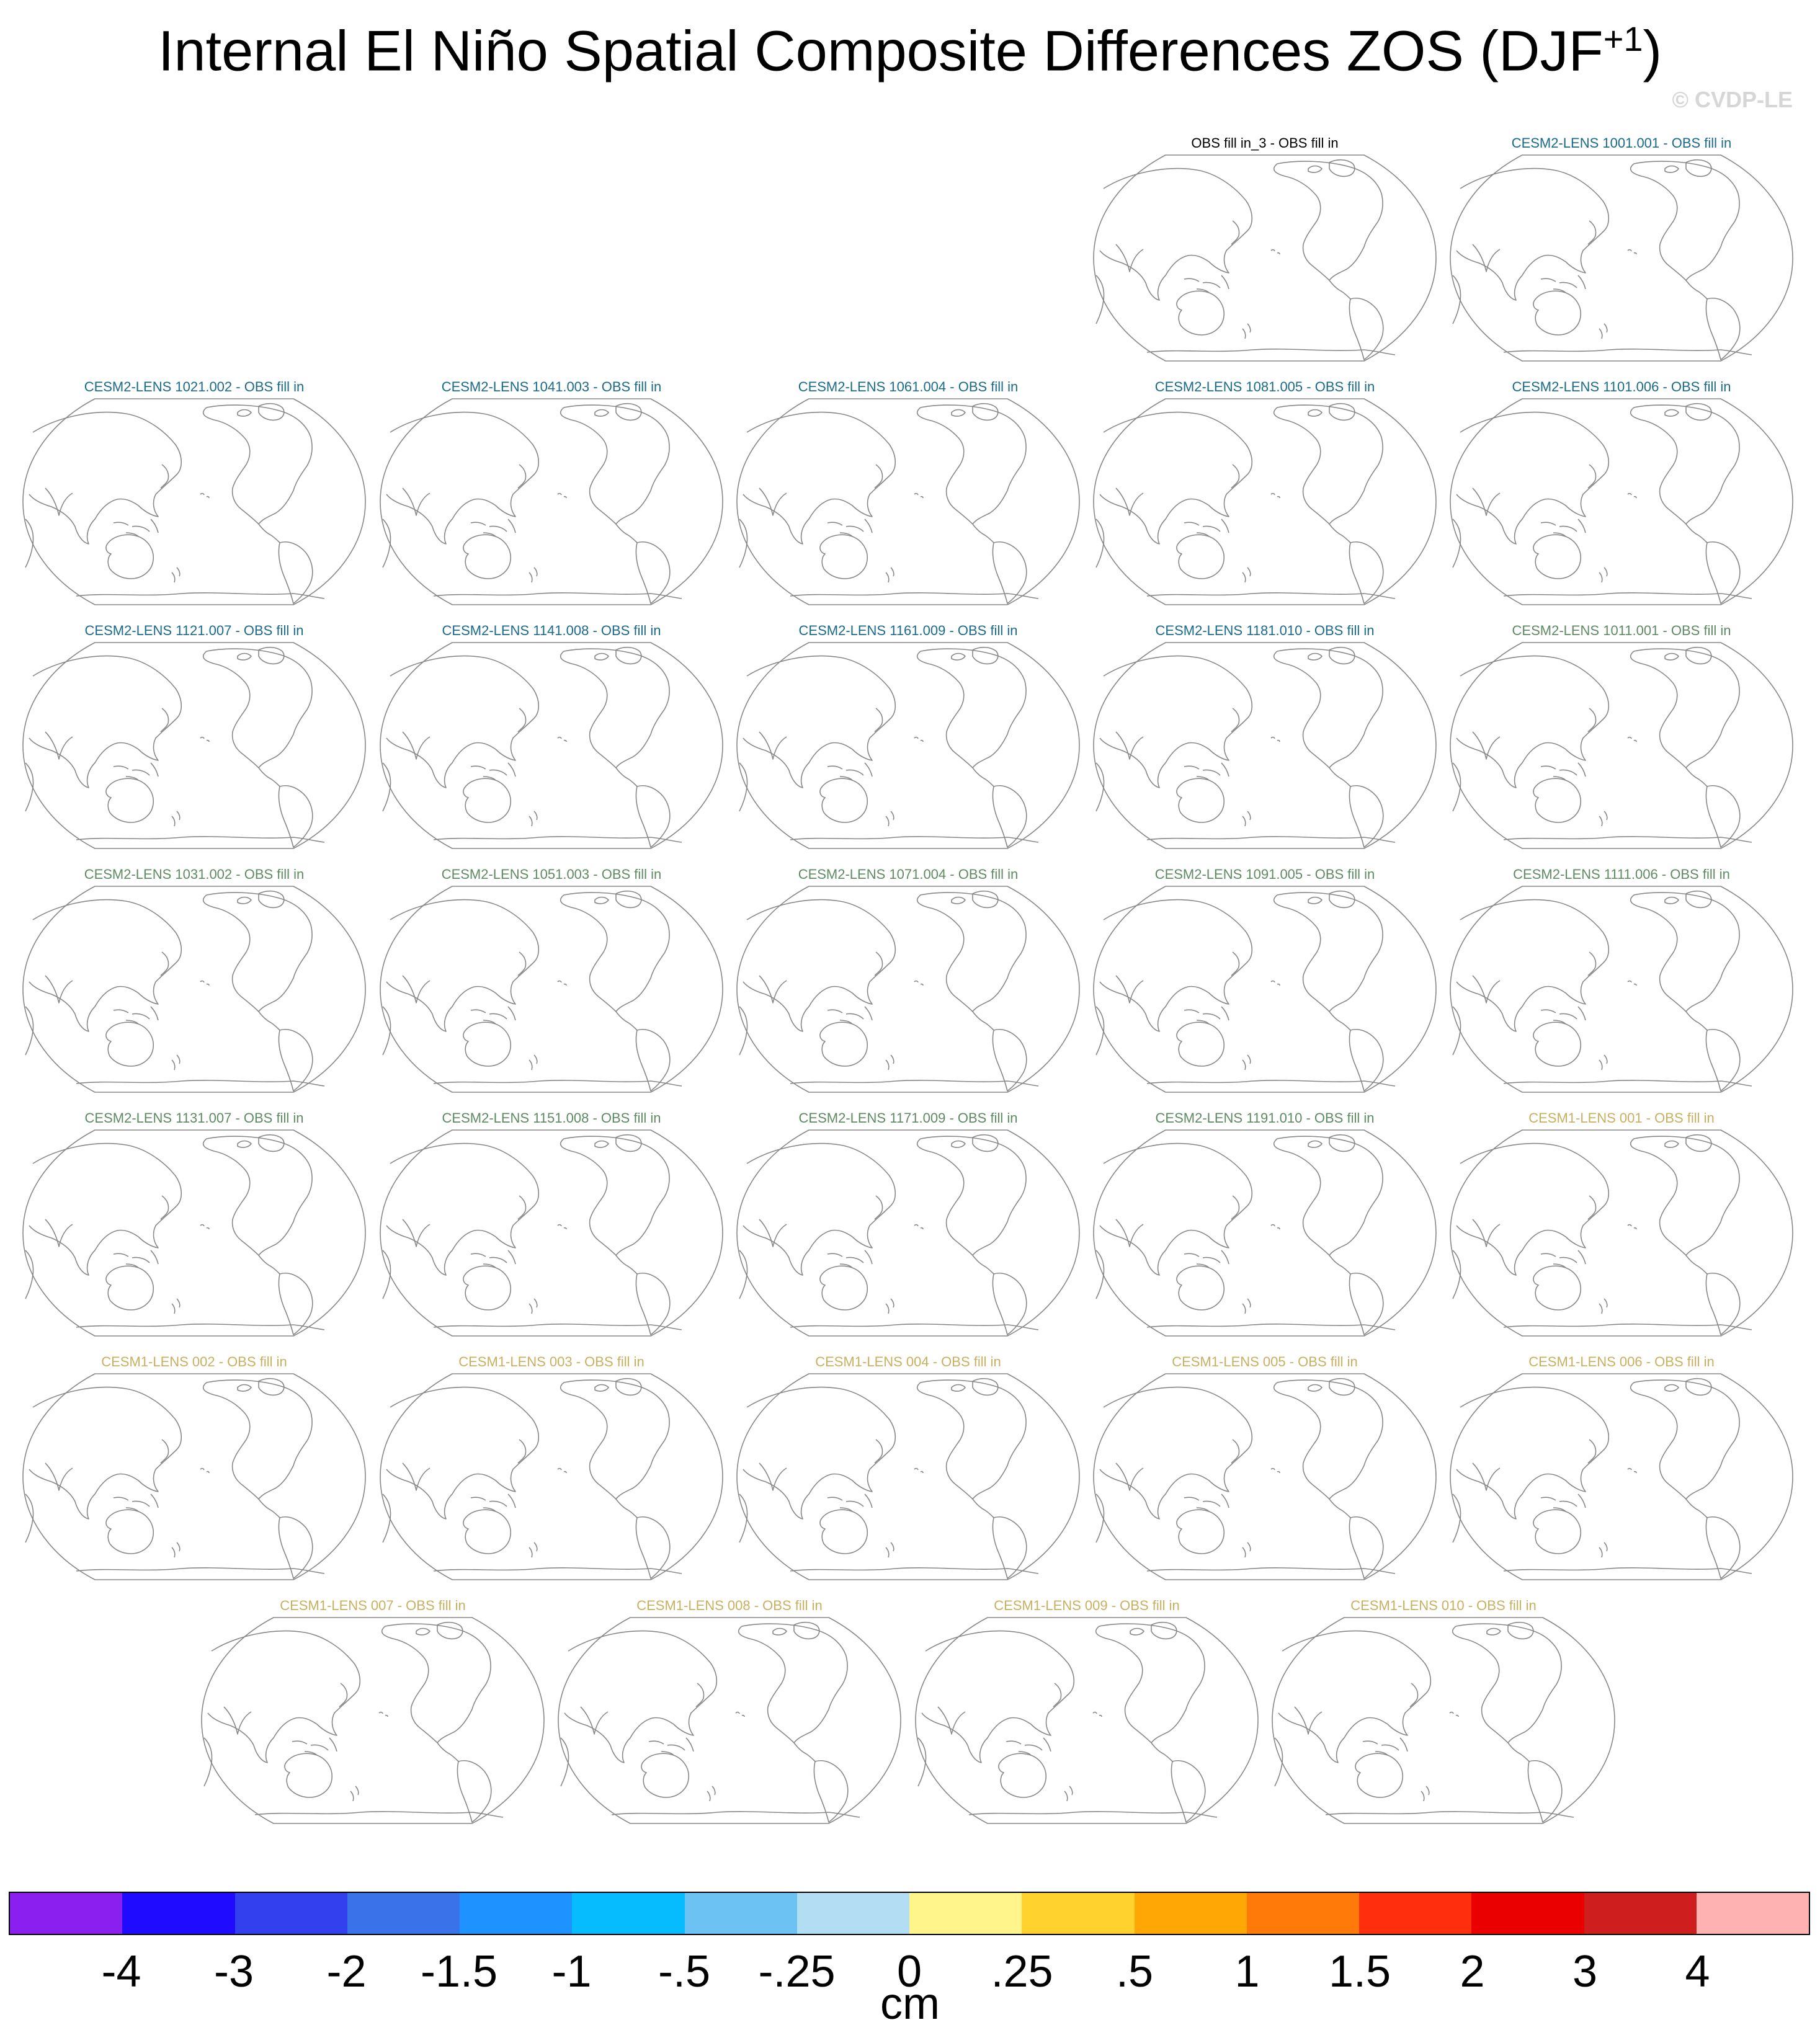 Image resolution: width=1820 pixels, height=2043 pixels. I want to click on panel-title: CESM2-LENS 1101.006 - OBS fill in, so click(1621, 387).